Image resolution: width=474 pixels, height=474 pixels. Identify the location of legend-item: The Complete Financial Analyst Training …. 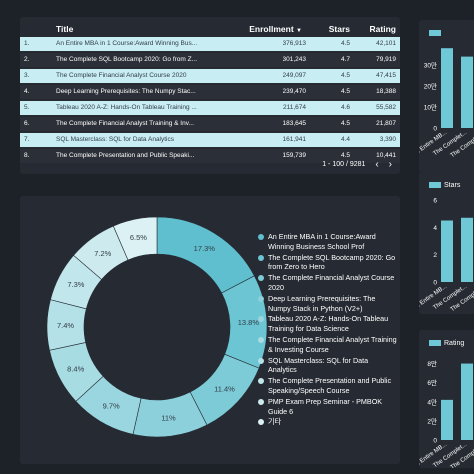
(328, 345).